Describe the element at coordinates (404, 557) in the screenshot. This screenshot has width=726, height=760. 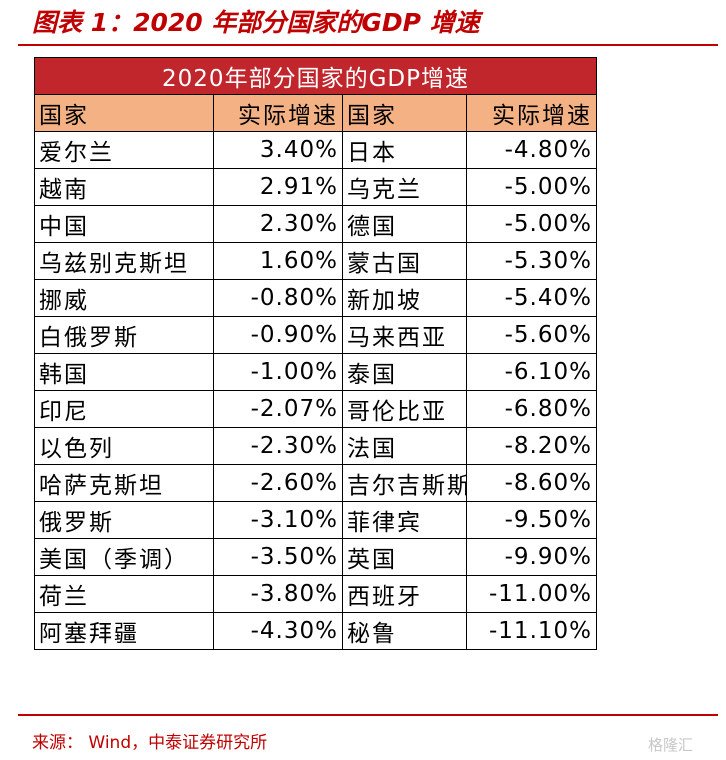
I see `country-right-cell: 英国` at that location.